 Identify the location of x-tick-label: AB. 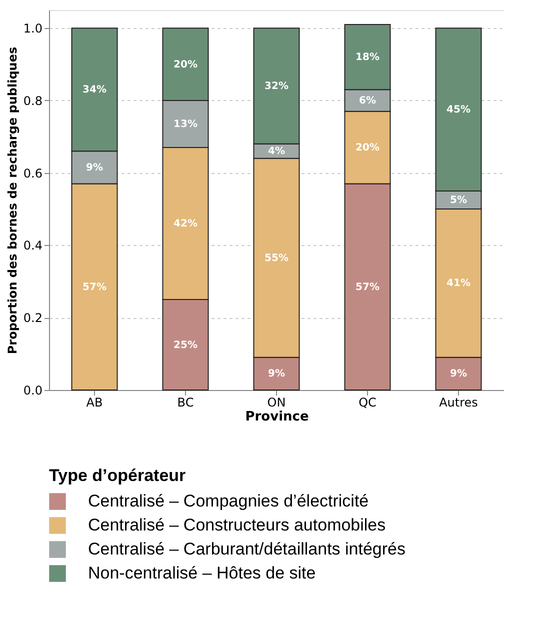
(94, 403).